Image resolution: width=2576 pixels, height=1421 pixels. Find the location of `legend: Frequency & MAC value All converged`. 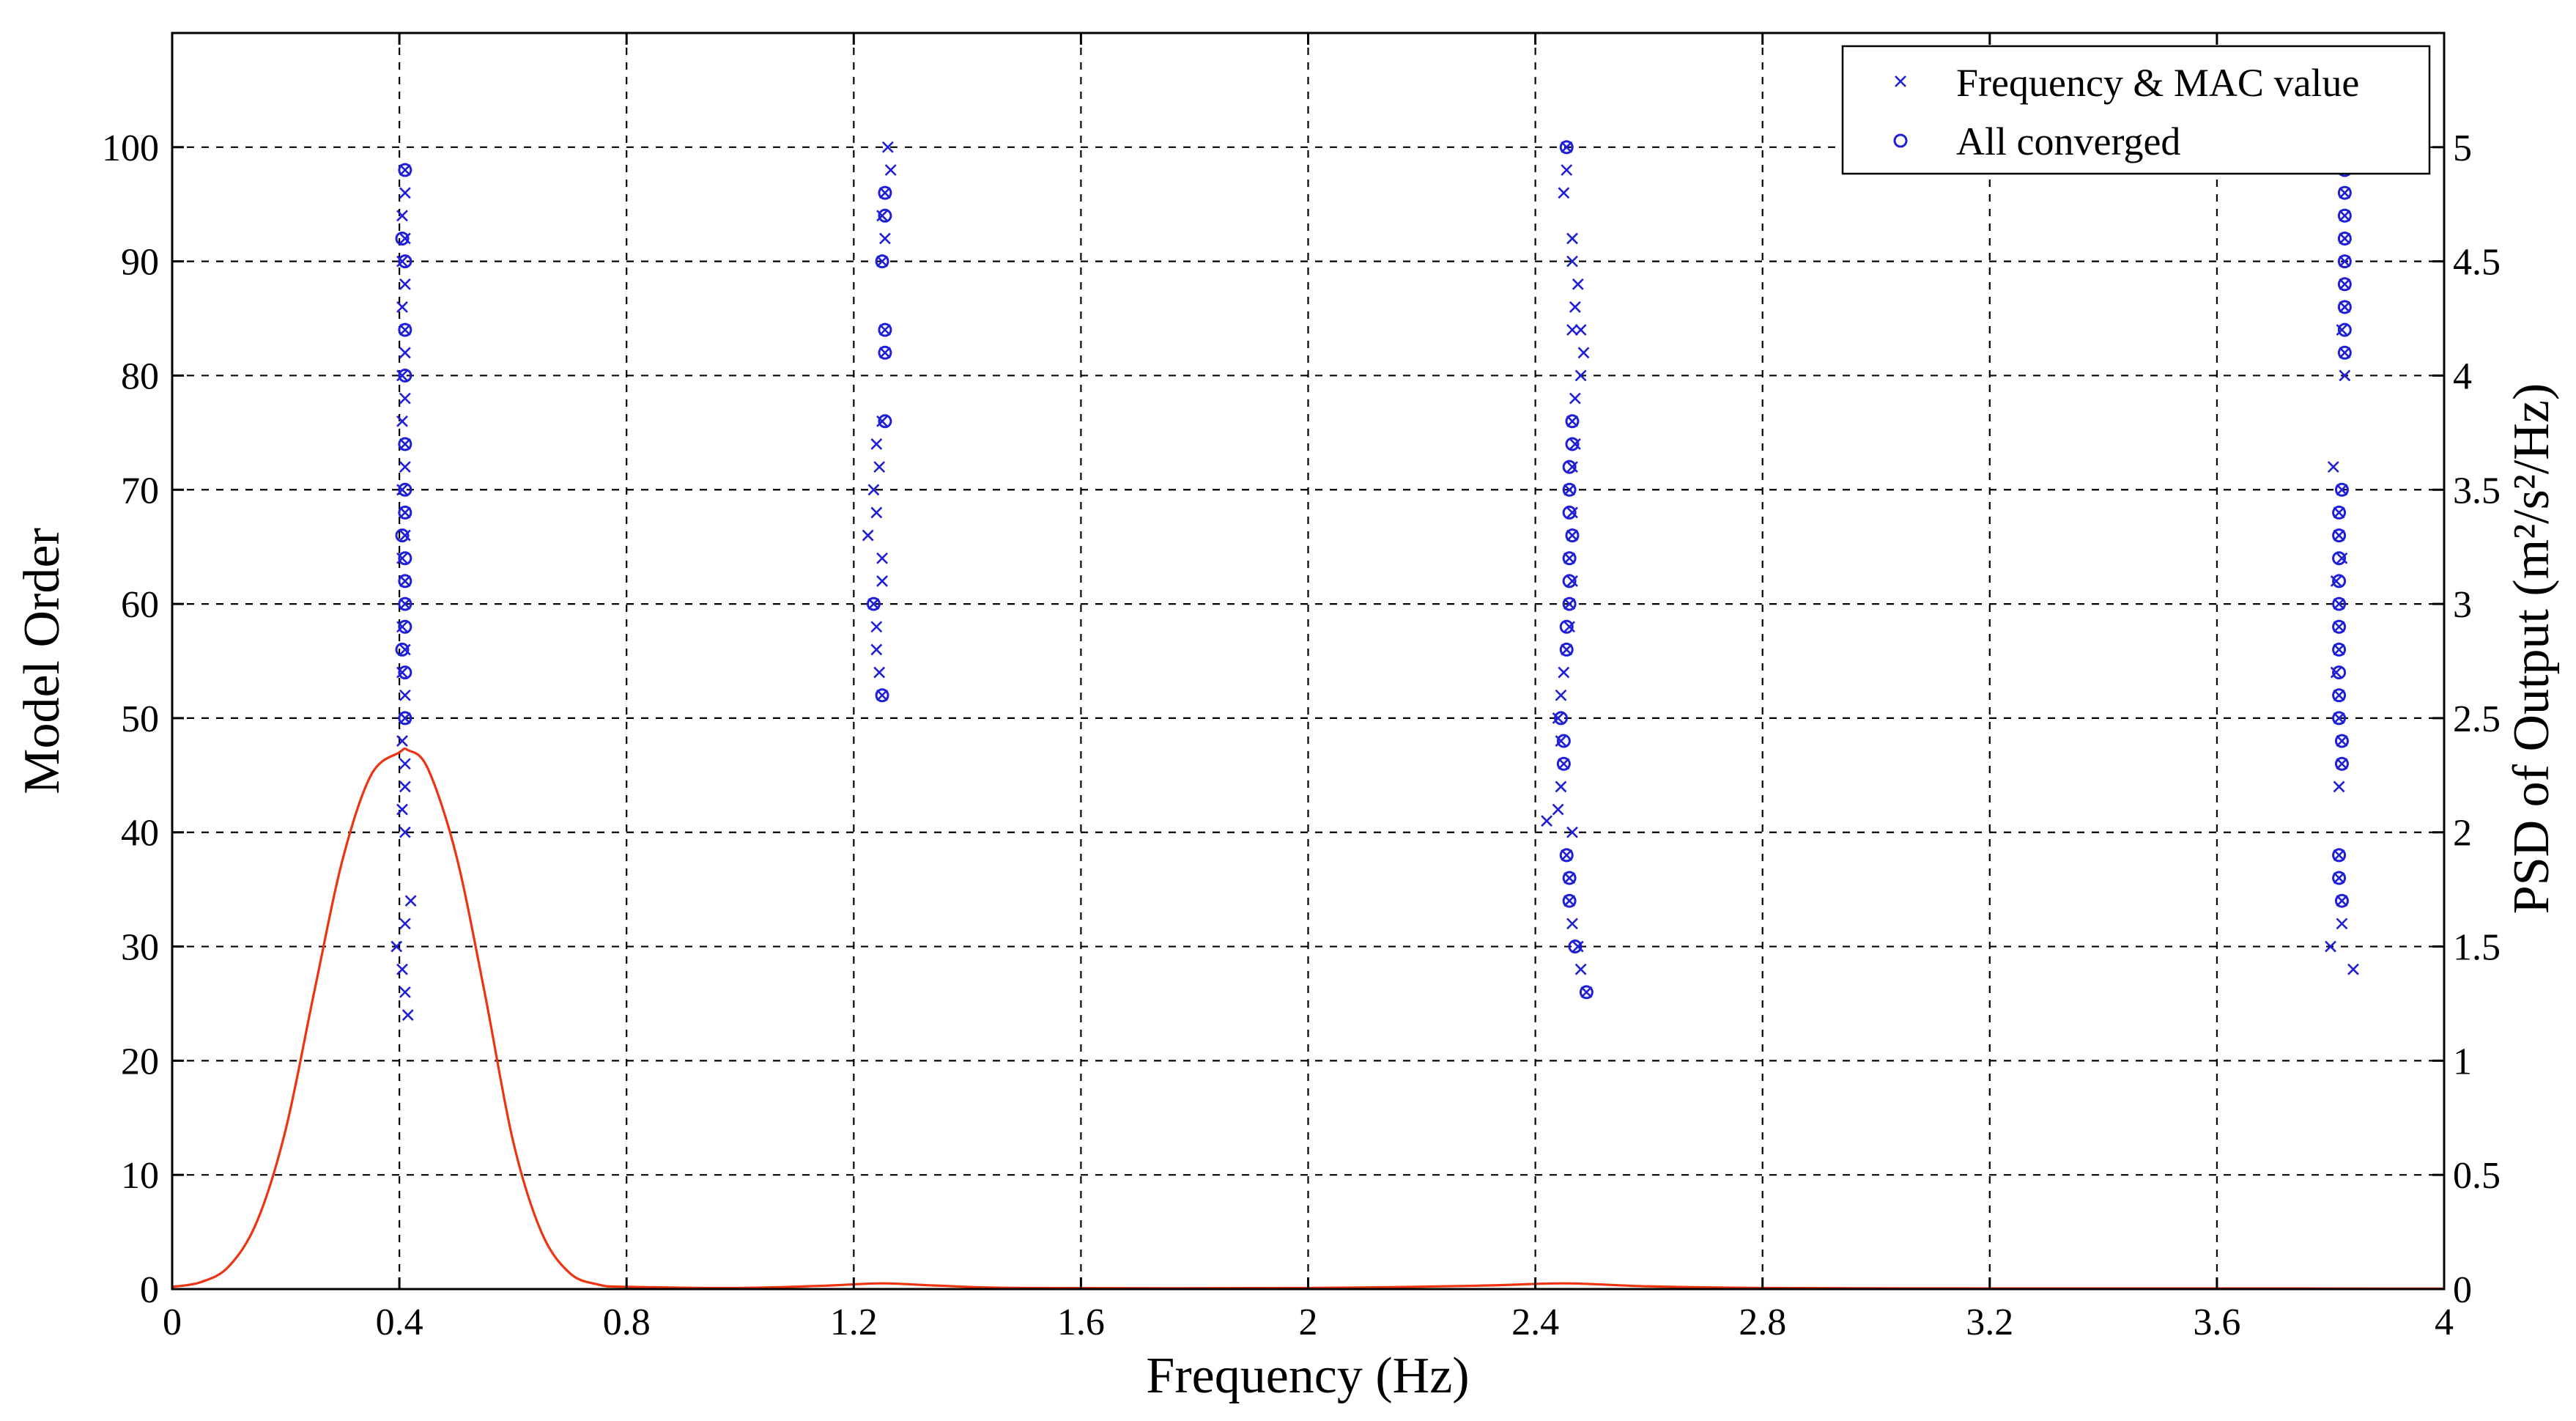

legend: Frequency & MAC value All converged is located at coordinates (2136, 110).